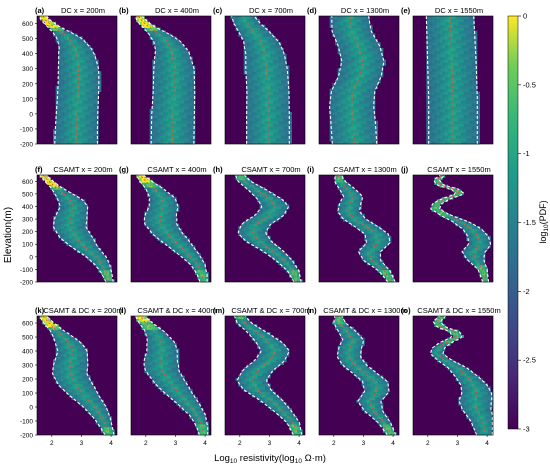 The width and height of the screenshot is (550, 469). I want to click on upper-bound-line, so click(272, 228).